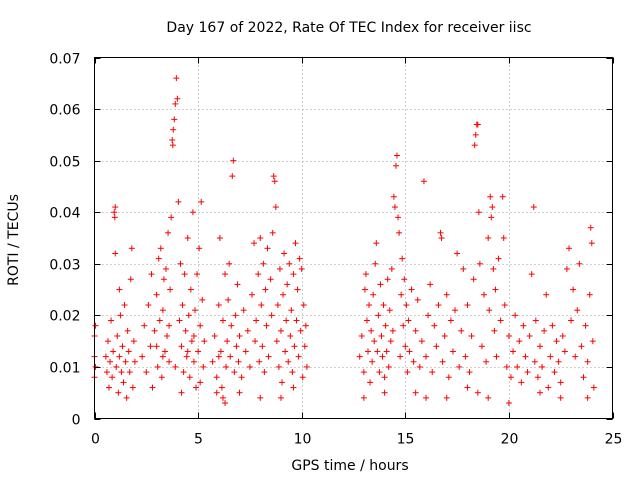  What do you see at coordinates (349, 466) in the screenshot?
I see `x-axis-label: GPS time / hours` at bounding box center [349, 466].